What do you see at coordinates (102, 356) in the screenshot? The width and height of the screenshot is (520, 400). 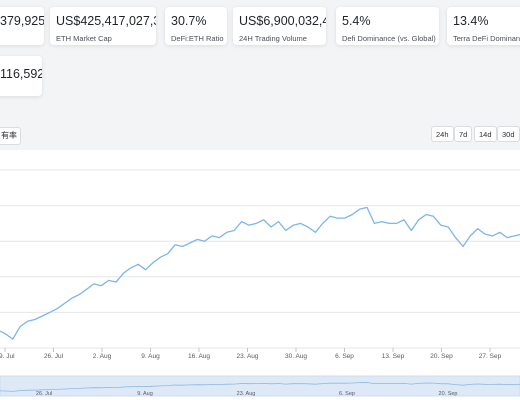 I see `x-tick-label: 2. Aug` at bounding box center [102, 356].